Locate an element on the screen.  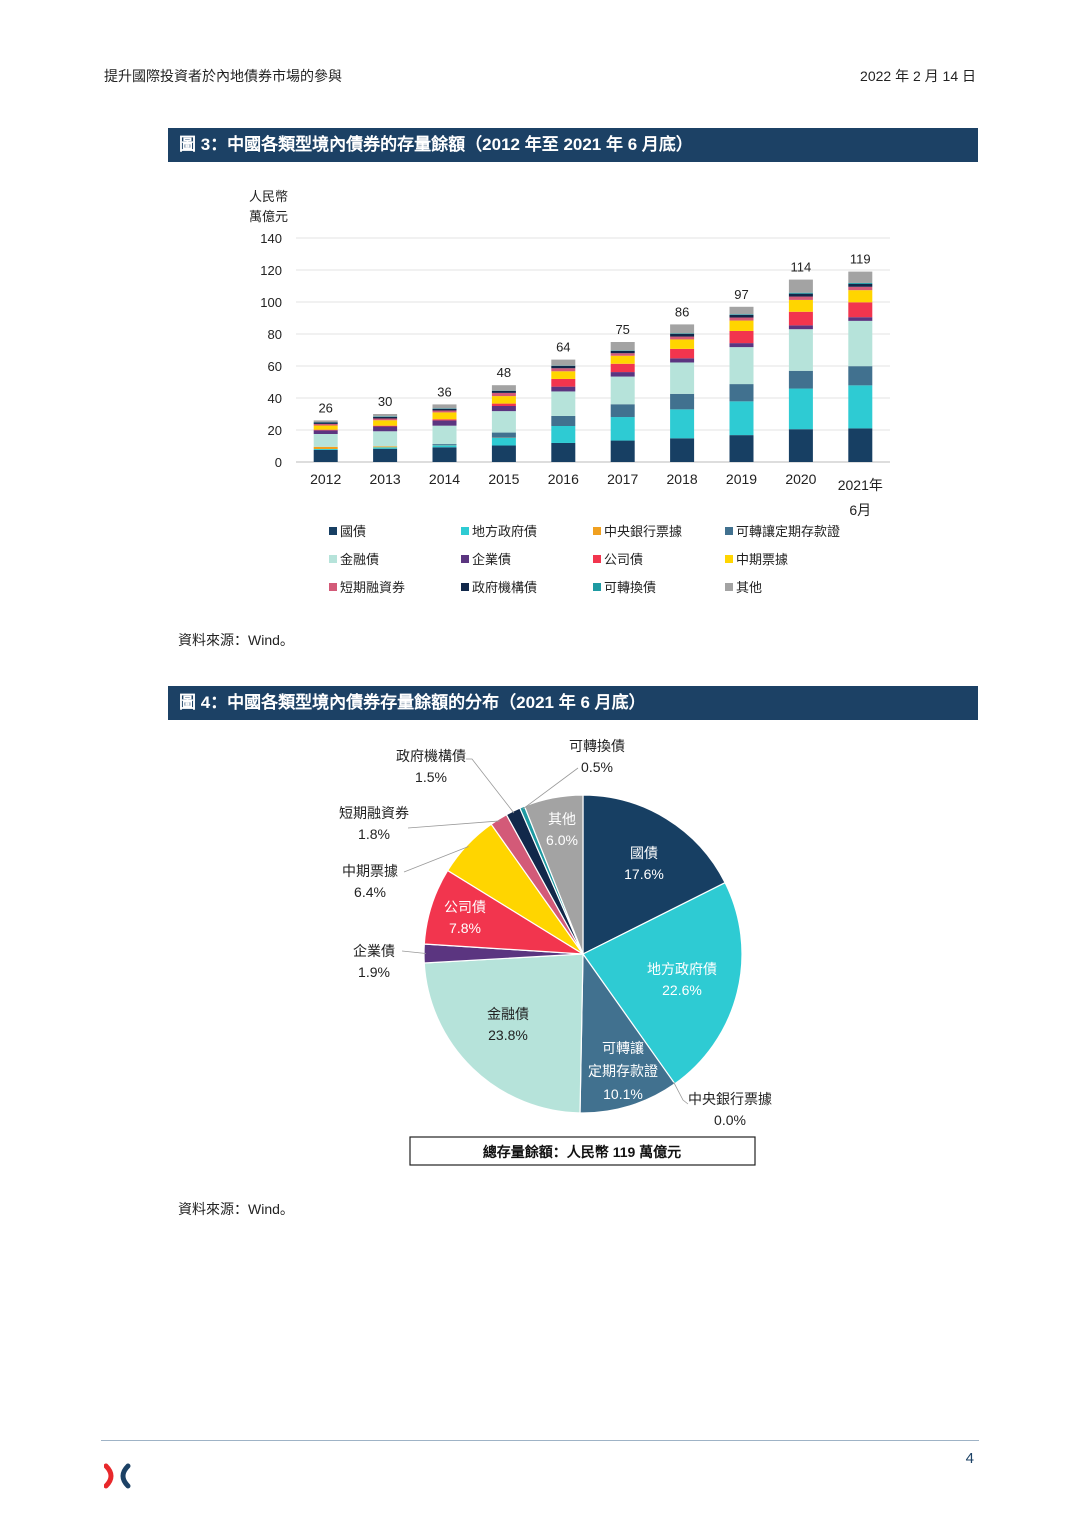
legend-label: 可轉讓定期存款證 is located at coordinates (788, 531).